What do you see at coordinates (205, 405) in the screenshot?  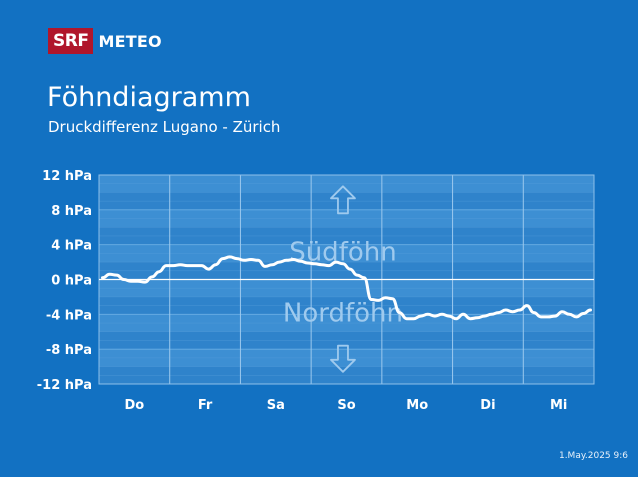 I see `x-tick-label: Fr` at bounding box center [205, 405].